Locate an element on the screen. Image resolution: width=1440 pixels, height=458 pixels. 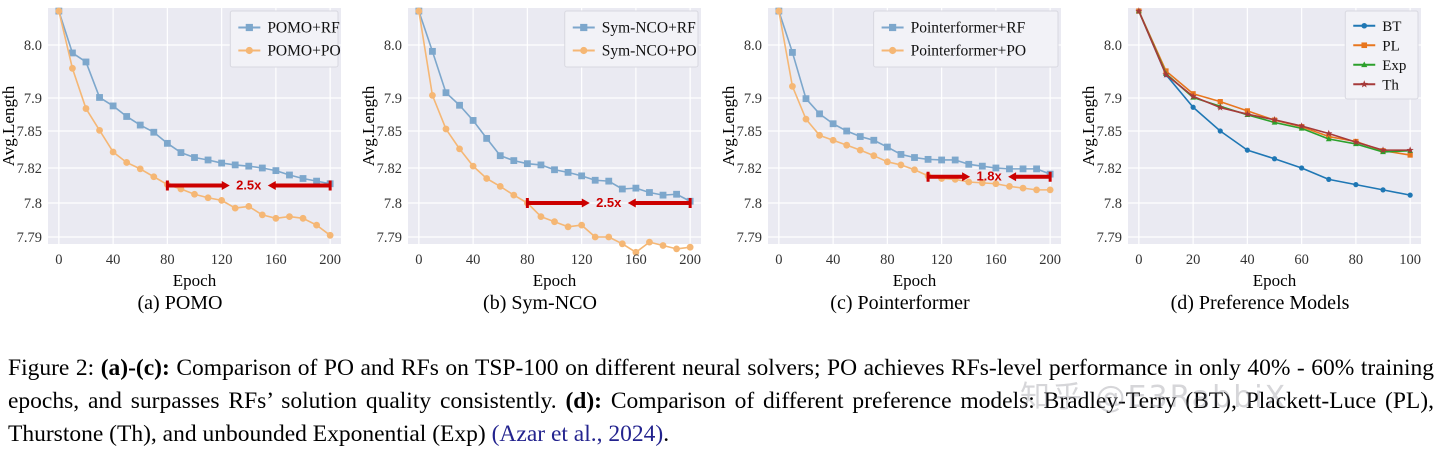
legend-label: Sym-NCO+PO is located at coordinates (649, 51).